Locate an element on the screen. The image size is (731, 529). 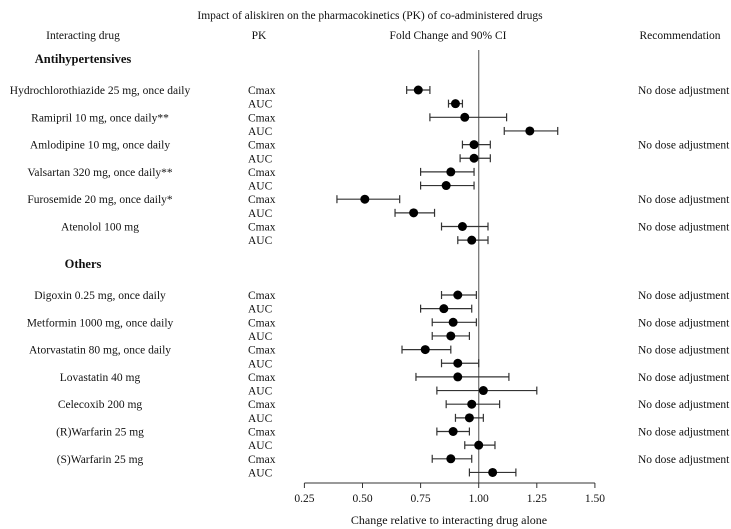
drug-label: Lovastatin 40 mg is located at coordinates (100, 378).